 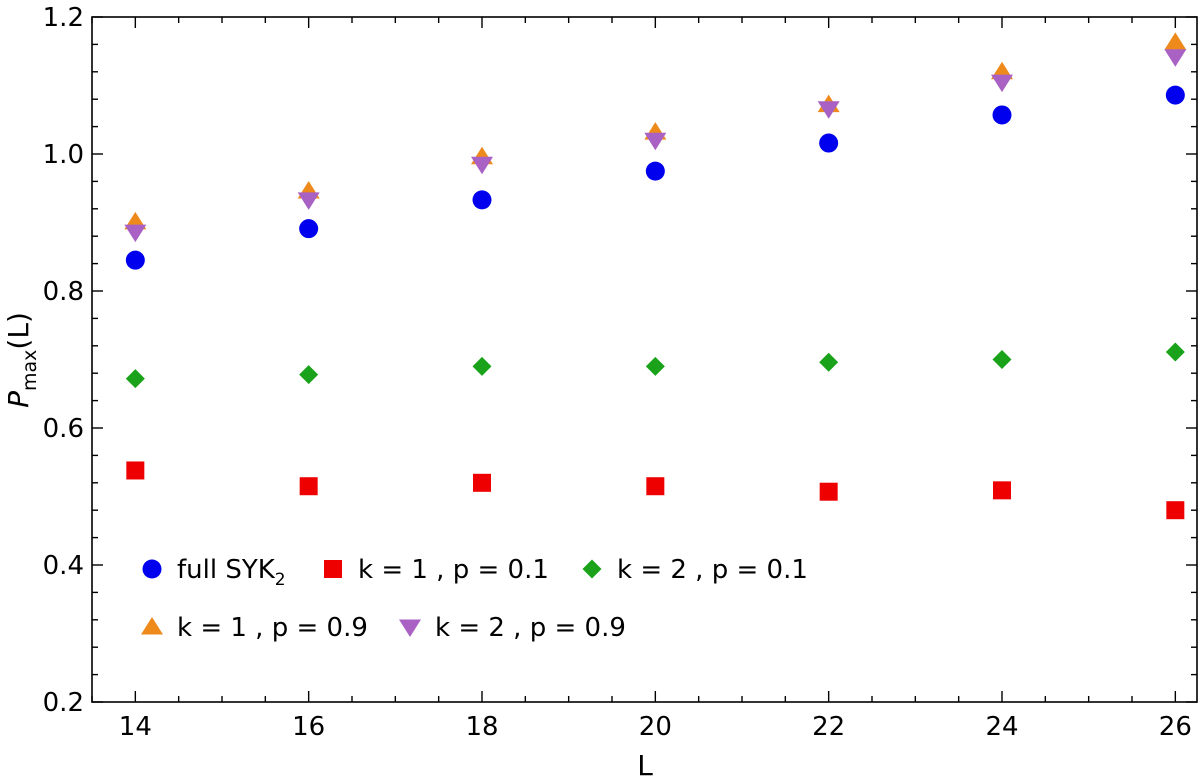 What do you see at coordinates (63, 429) in the screenshot?
I see `y-tick-label: 0.6` at bounding box center [63, 429].